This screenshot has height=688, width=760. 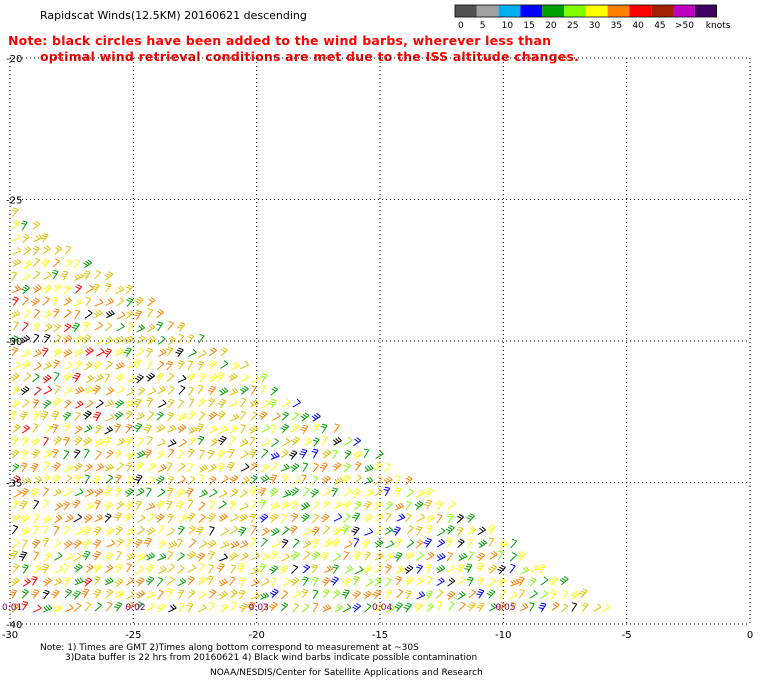 I want to click on y-tick-label: -40, so click(x=14, y=625).